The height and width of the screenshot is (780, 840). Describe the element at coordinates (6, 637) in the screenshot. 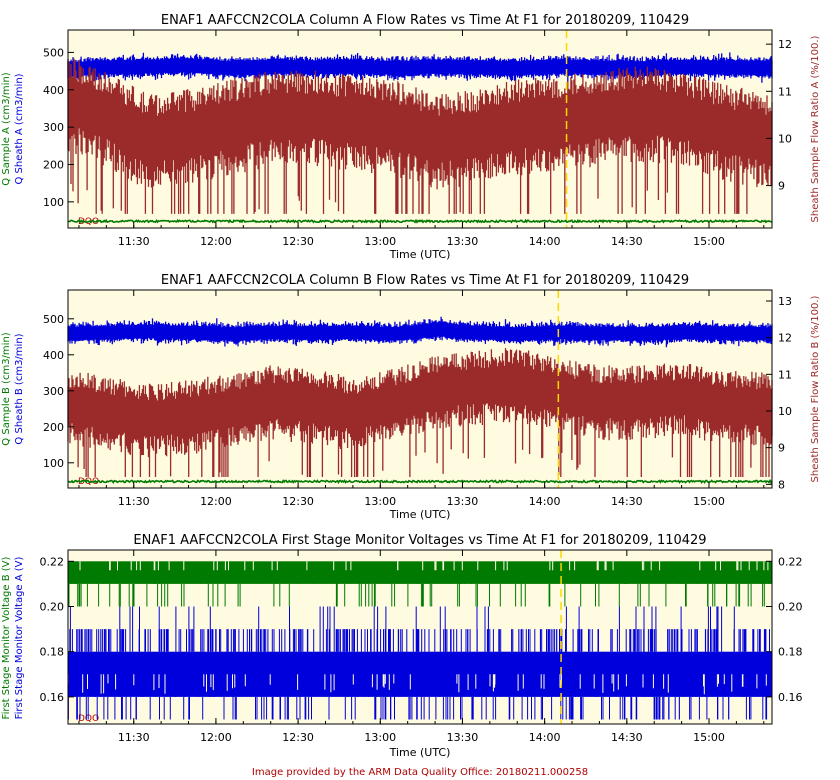

I see `y-axis-label-voltage-b: First Stage Monitor Voltage B (V)` at that location.